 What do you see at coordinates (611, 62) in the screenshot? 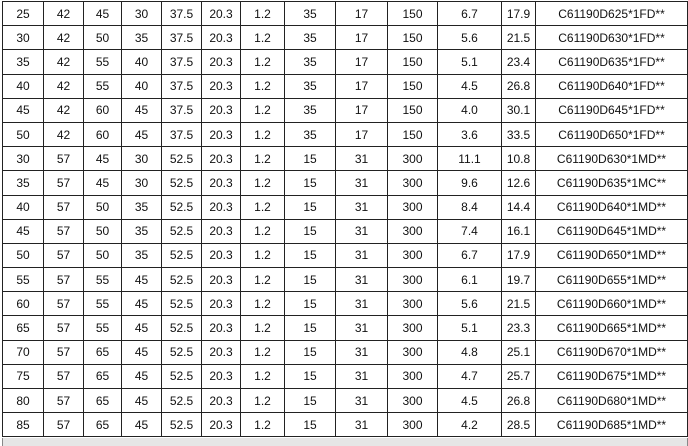
I see `part-number-cell: C61190D635*1FD**` at bounding box center [611, 62].